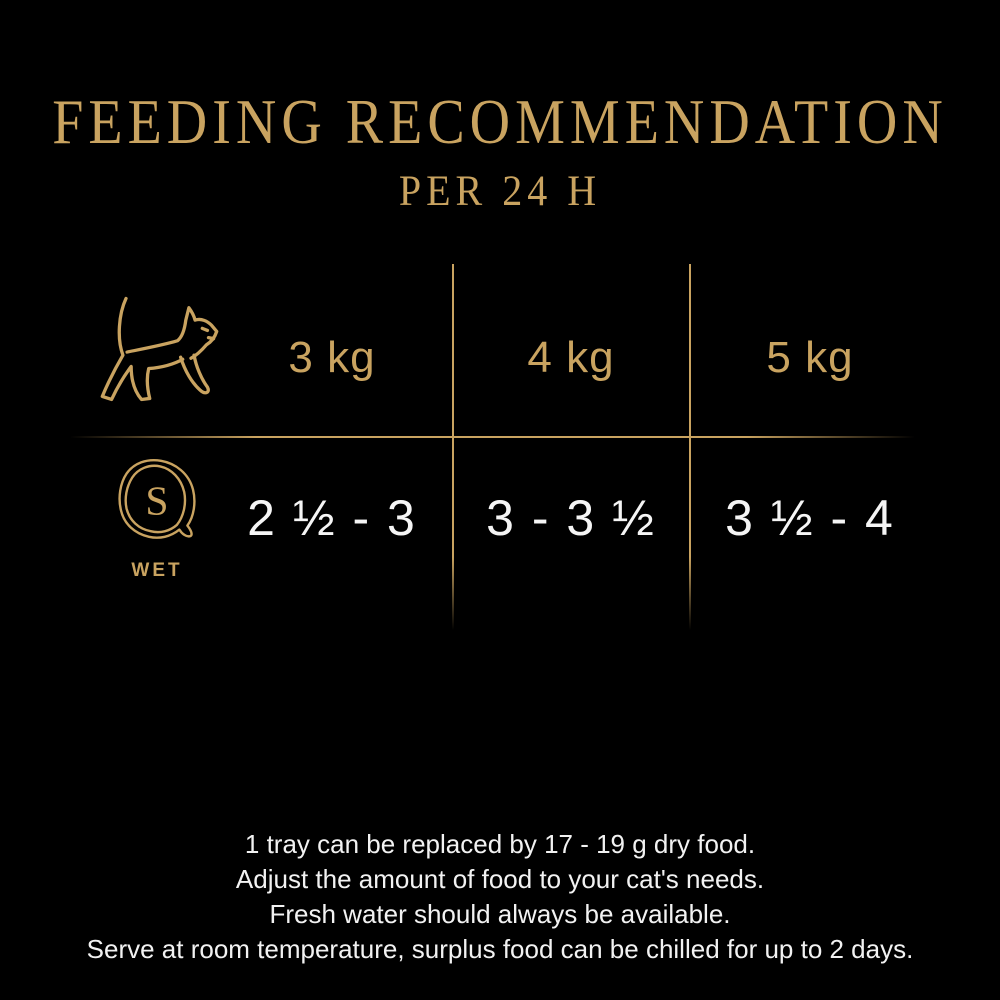 This screenshot has width=1000, height=1000. I want to click on seal-letter: S, so click(156, 500).